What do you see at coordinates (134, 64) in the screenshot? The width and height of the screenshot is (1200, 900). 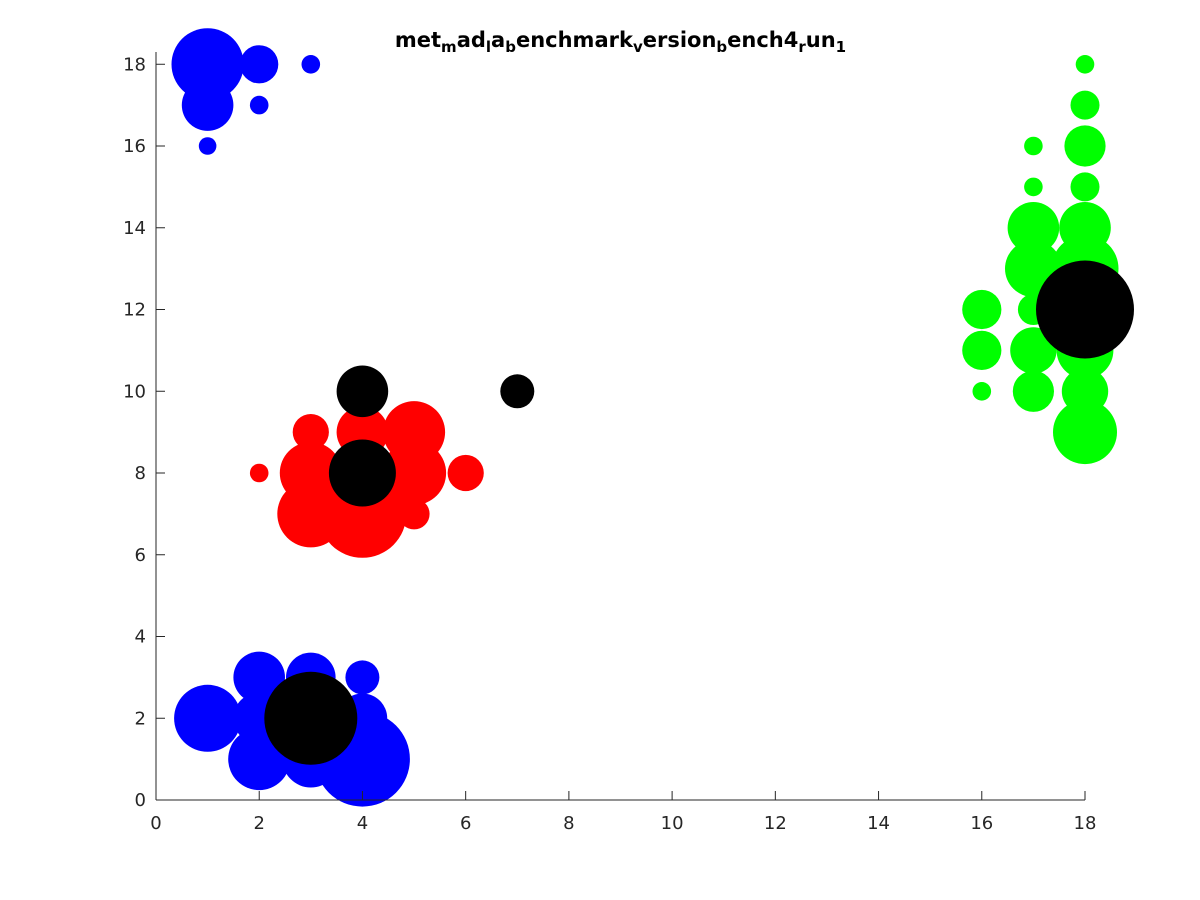 I see `y-tick-label-9: 18` at bounding box center [134, 64].